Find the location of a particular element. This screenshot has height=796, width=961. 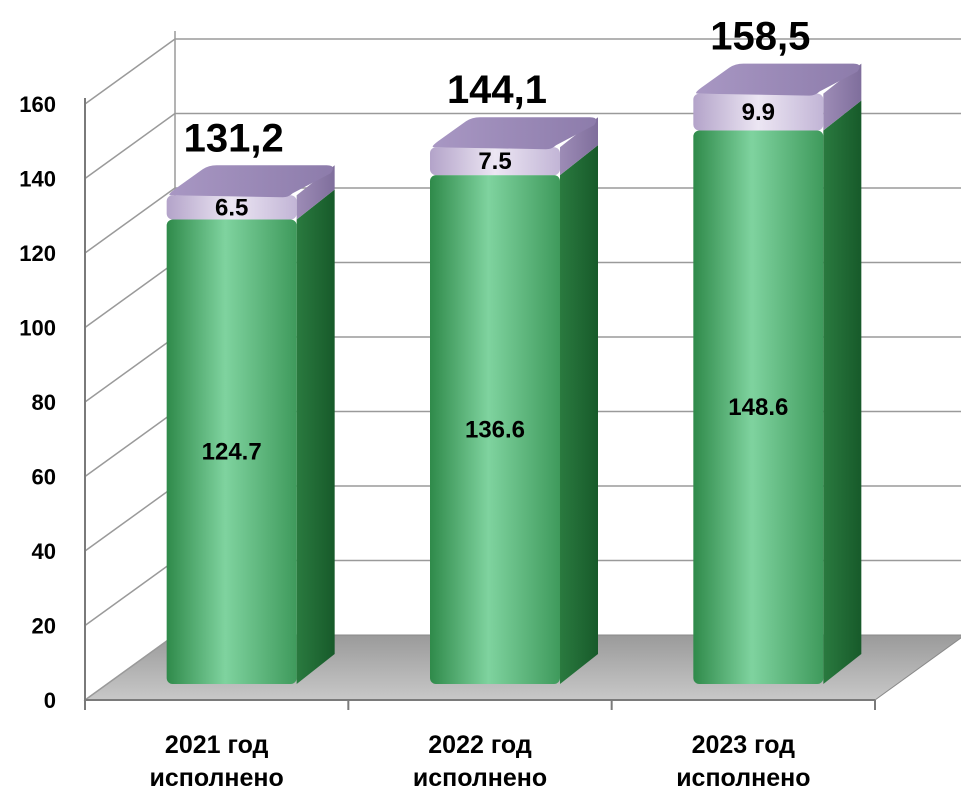

x-tick-label-line: 2023 год is located at coordinates (744, 745).